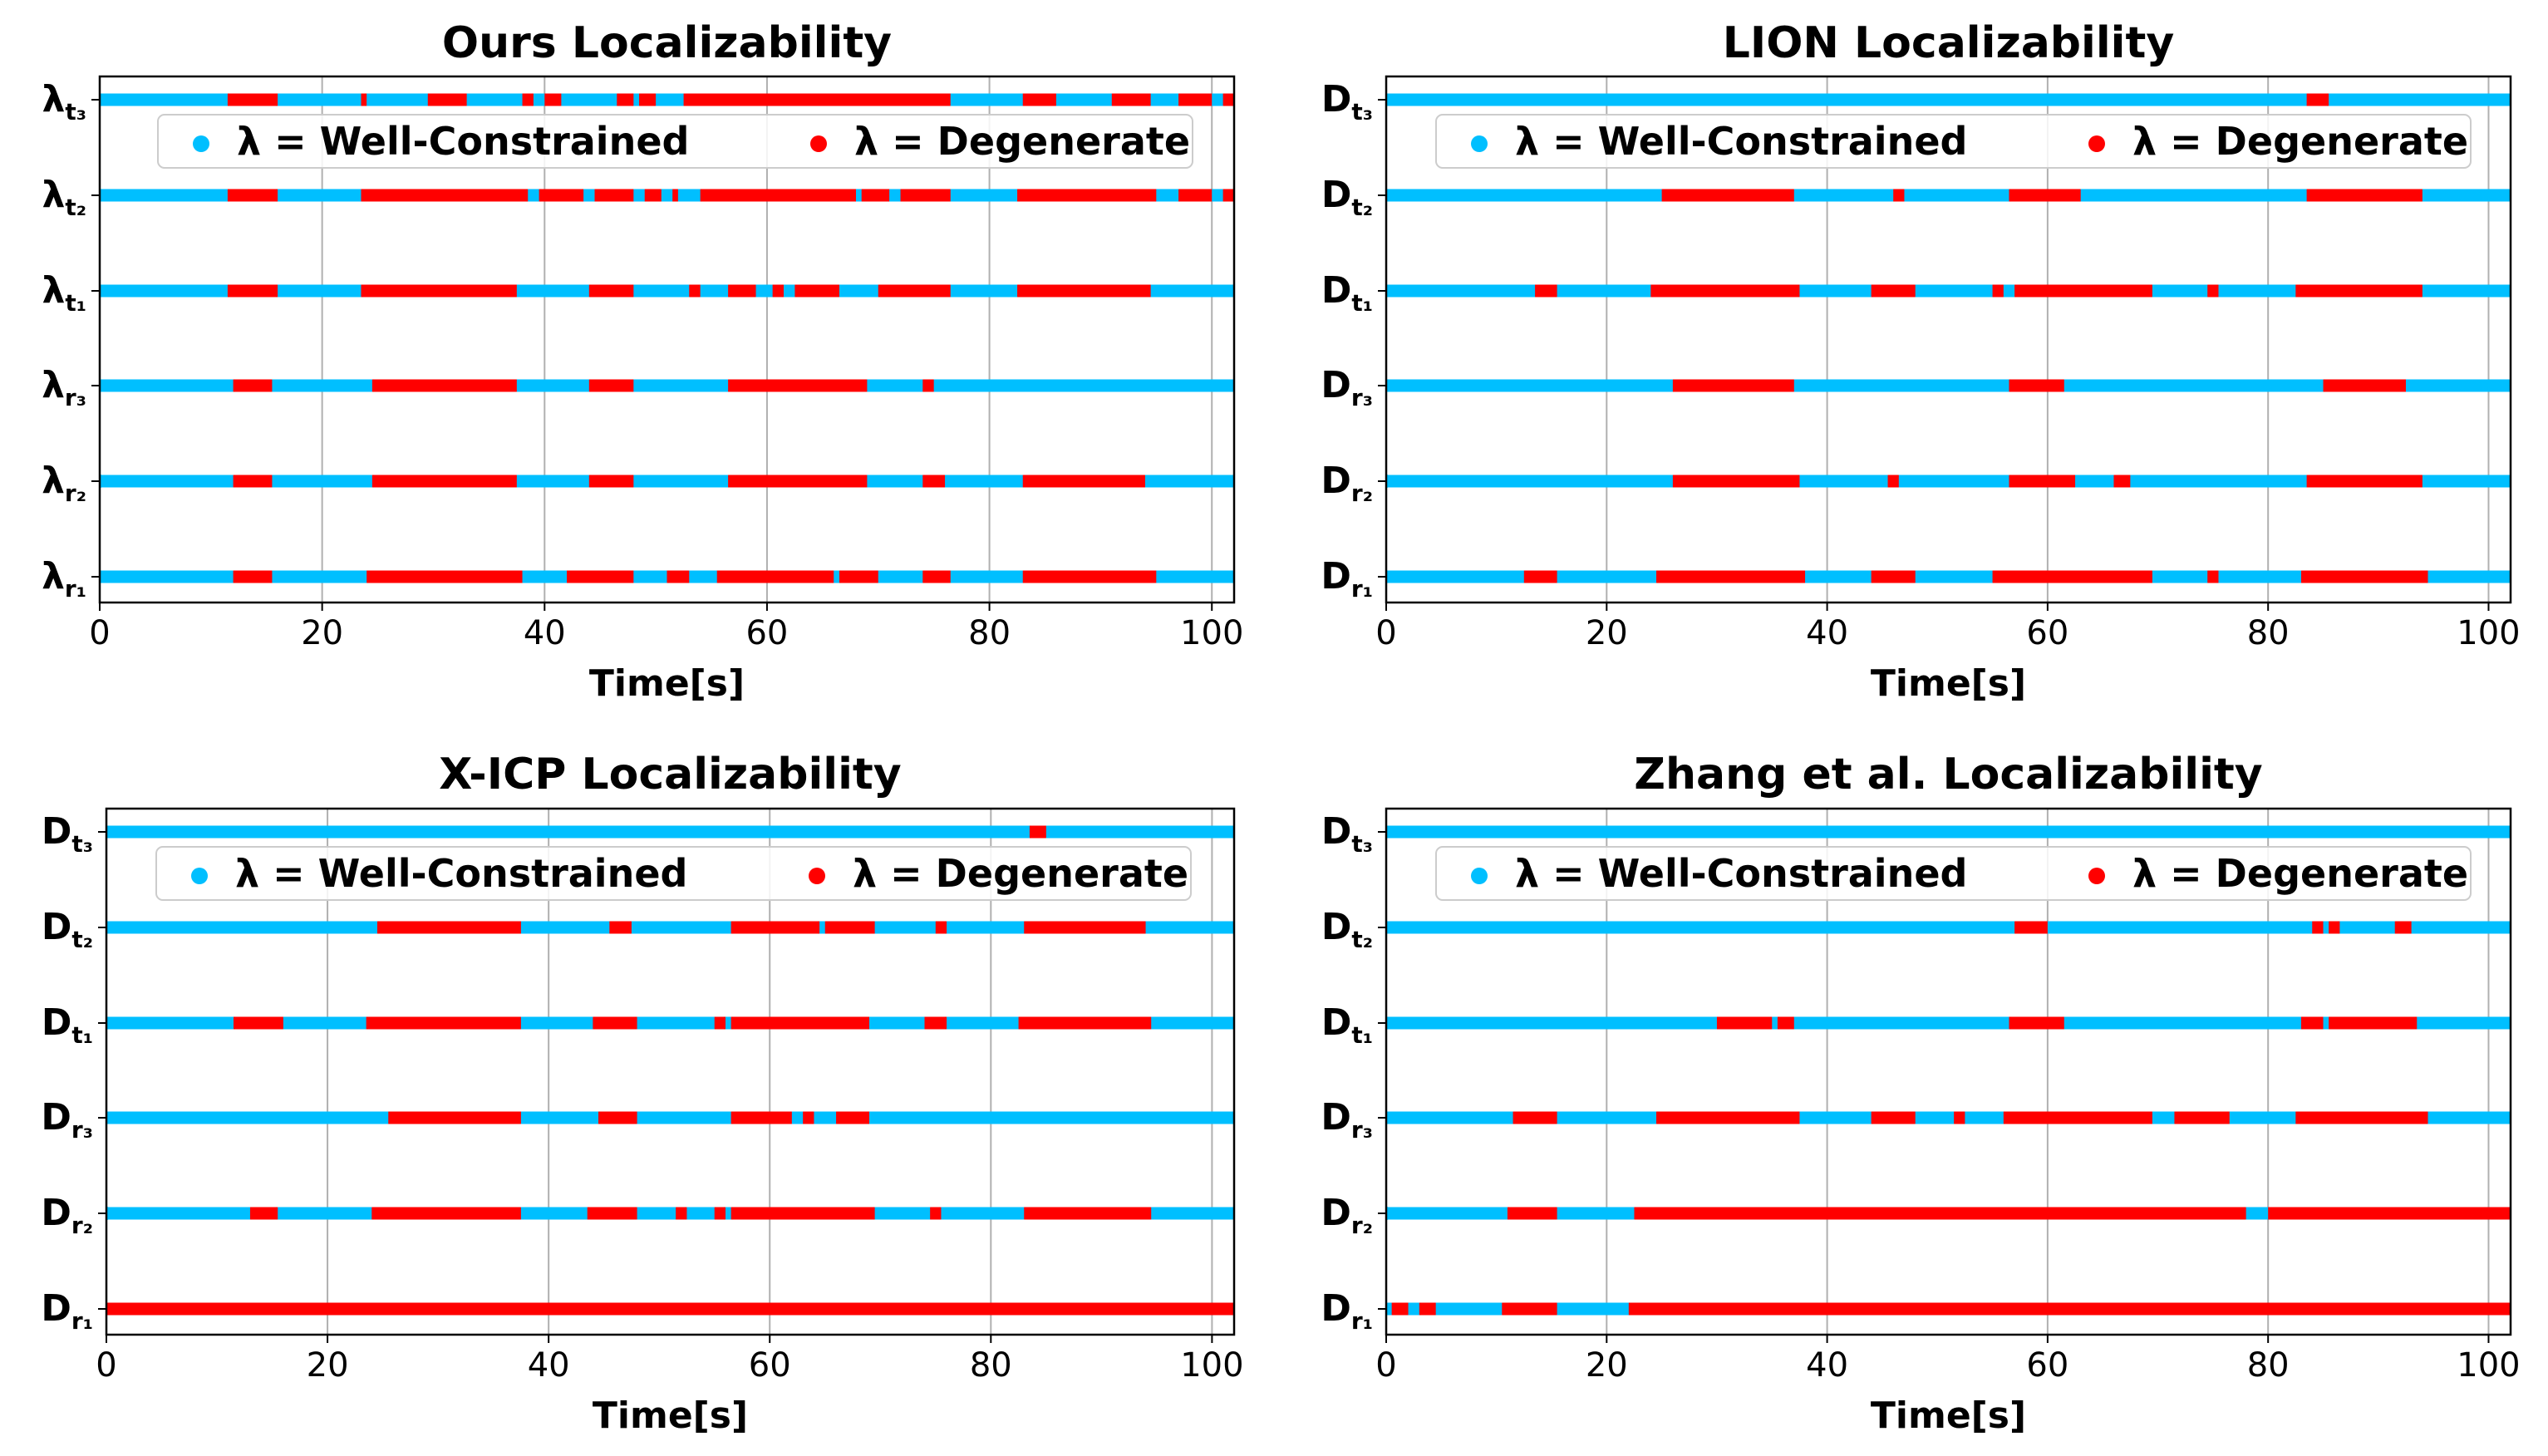  What do you see at coordinates (1948, 774) in the screenshot?
I see `panel-title: Zhang et al. Localizability` at bounding box center [1948, 774].